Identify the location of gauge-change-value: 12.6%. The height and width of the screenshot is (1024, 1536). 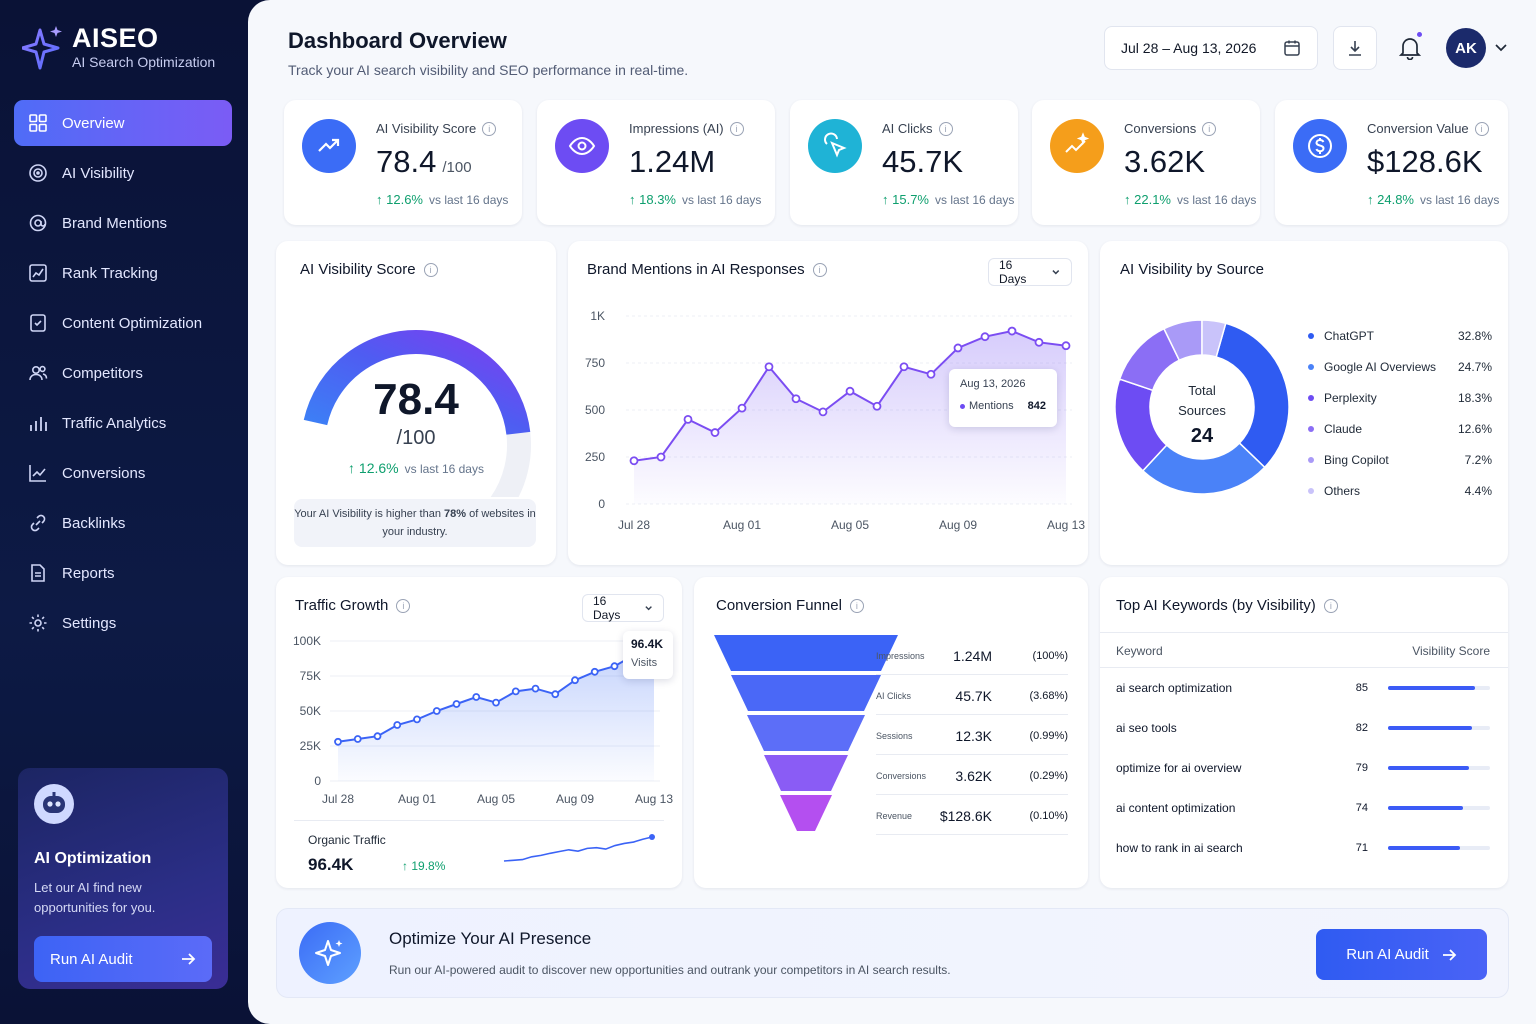
(378, 468).